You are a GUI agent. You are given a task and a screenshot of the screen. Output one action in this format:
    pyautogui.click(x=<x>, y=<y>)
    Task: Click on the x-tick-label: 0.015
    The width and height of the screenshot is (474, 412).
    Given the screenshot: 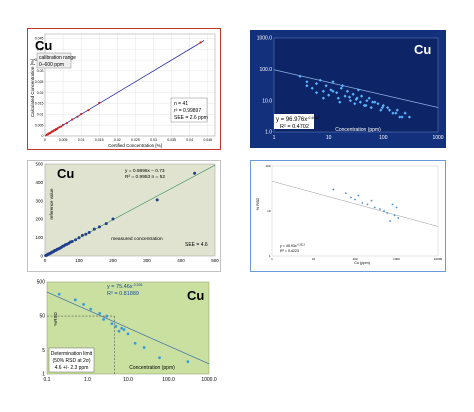 What is the action you would take?
    pyautogui.click(x=99, y=140)
    